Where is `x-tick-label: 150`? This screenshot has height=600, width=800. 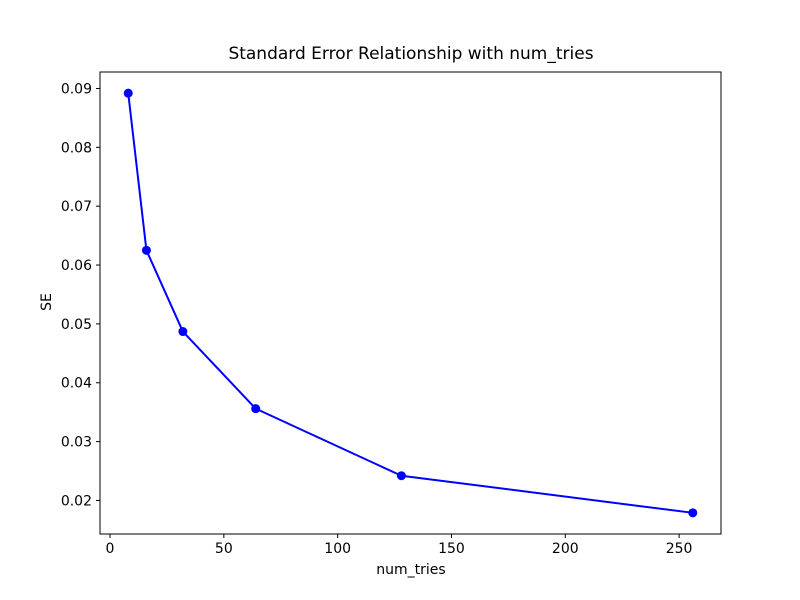
x-tick-label: 150 is located at coordinates (451, 549).